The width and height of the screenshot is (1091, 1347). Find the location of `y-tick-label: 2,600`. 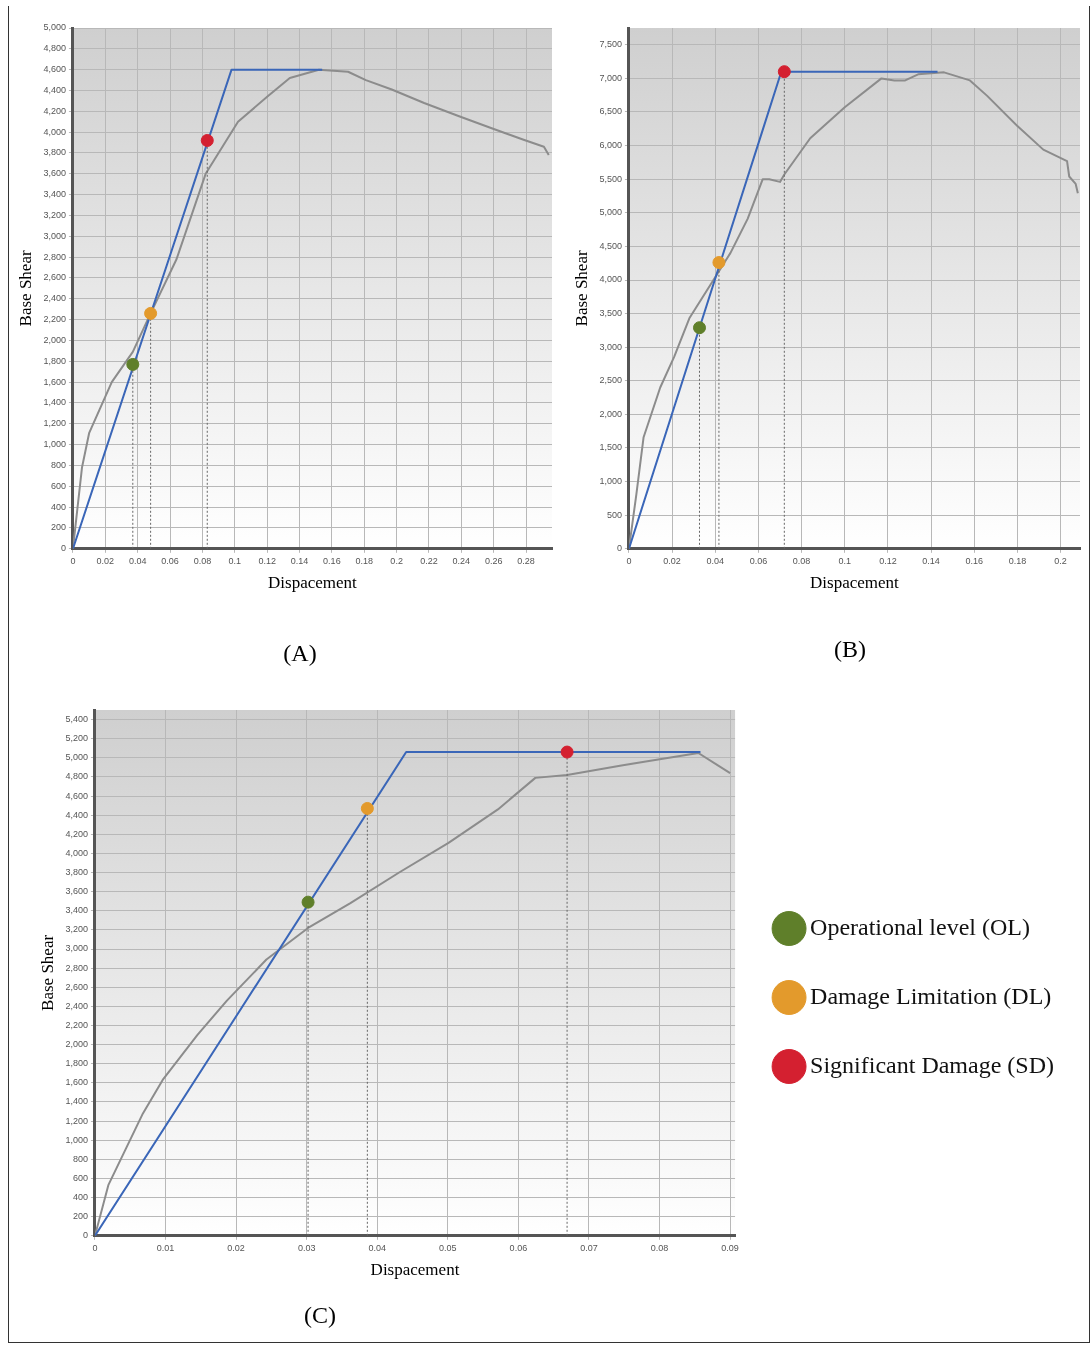

y-tick-label: 2,600 is located at coordinates (54, 277).